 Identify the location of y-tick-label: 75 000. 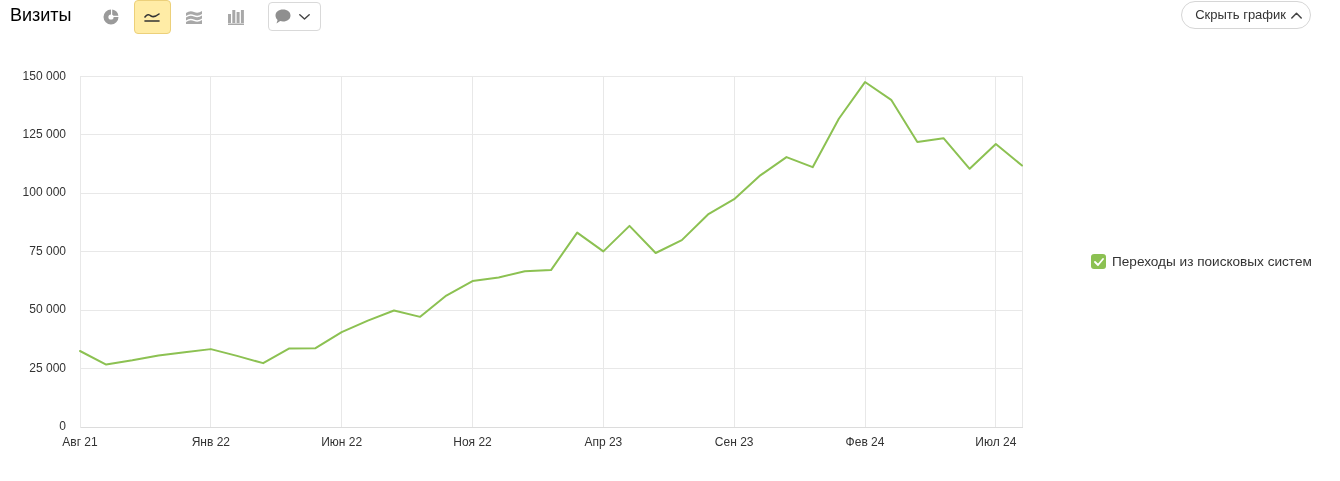
(48, 250).